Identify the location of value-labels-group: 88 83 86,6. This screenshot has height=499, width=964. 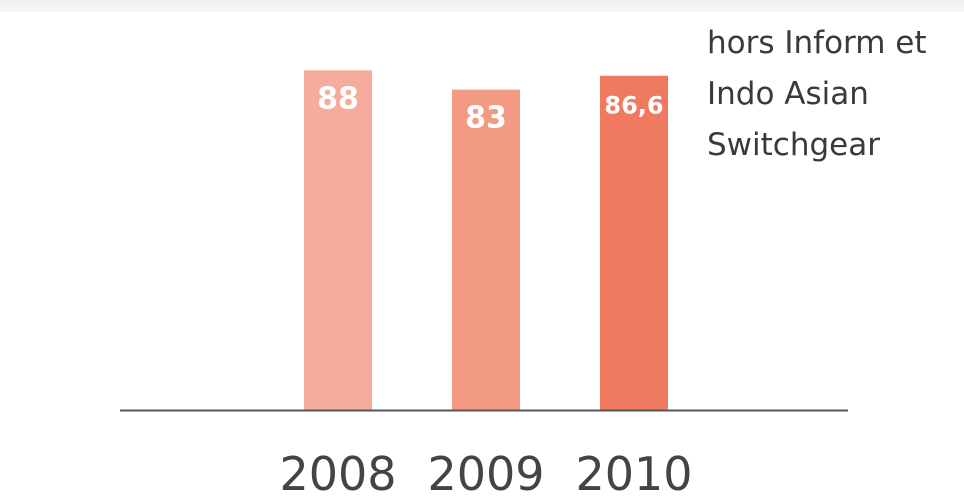
(490, 108).